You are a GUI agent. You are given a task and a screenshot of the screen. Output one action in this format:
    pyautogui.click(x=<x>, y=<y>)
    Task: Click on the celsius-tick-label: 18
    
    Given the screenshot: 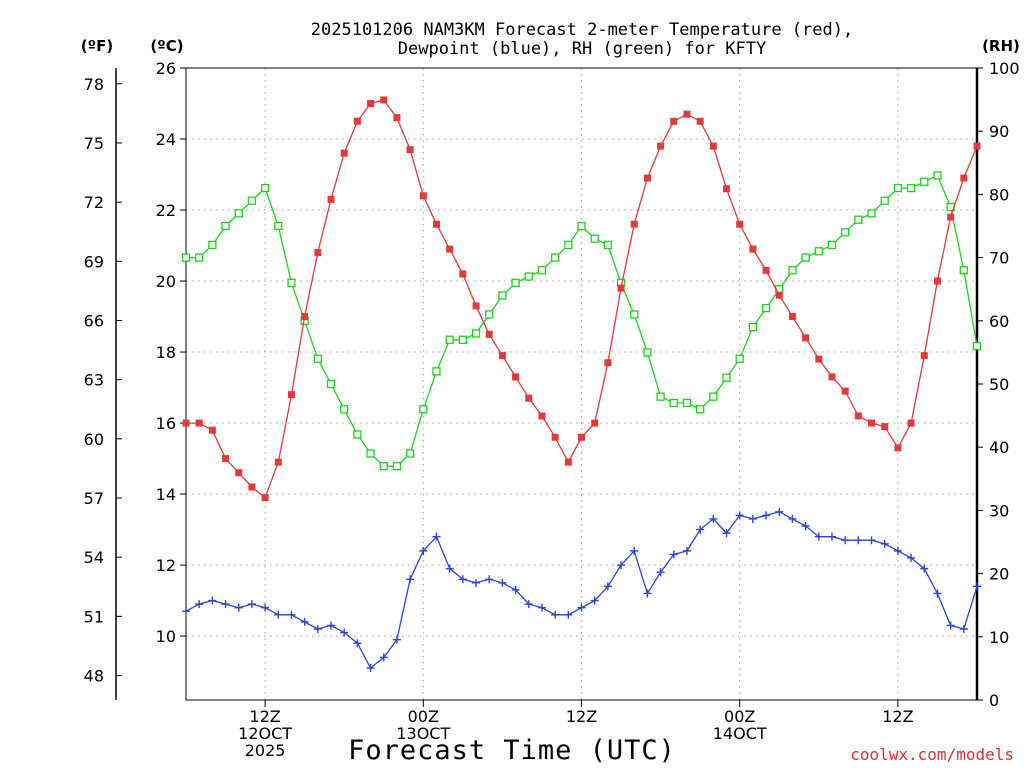 What is the action you would take?
    pyautogui.click(x=166, y=352)
    